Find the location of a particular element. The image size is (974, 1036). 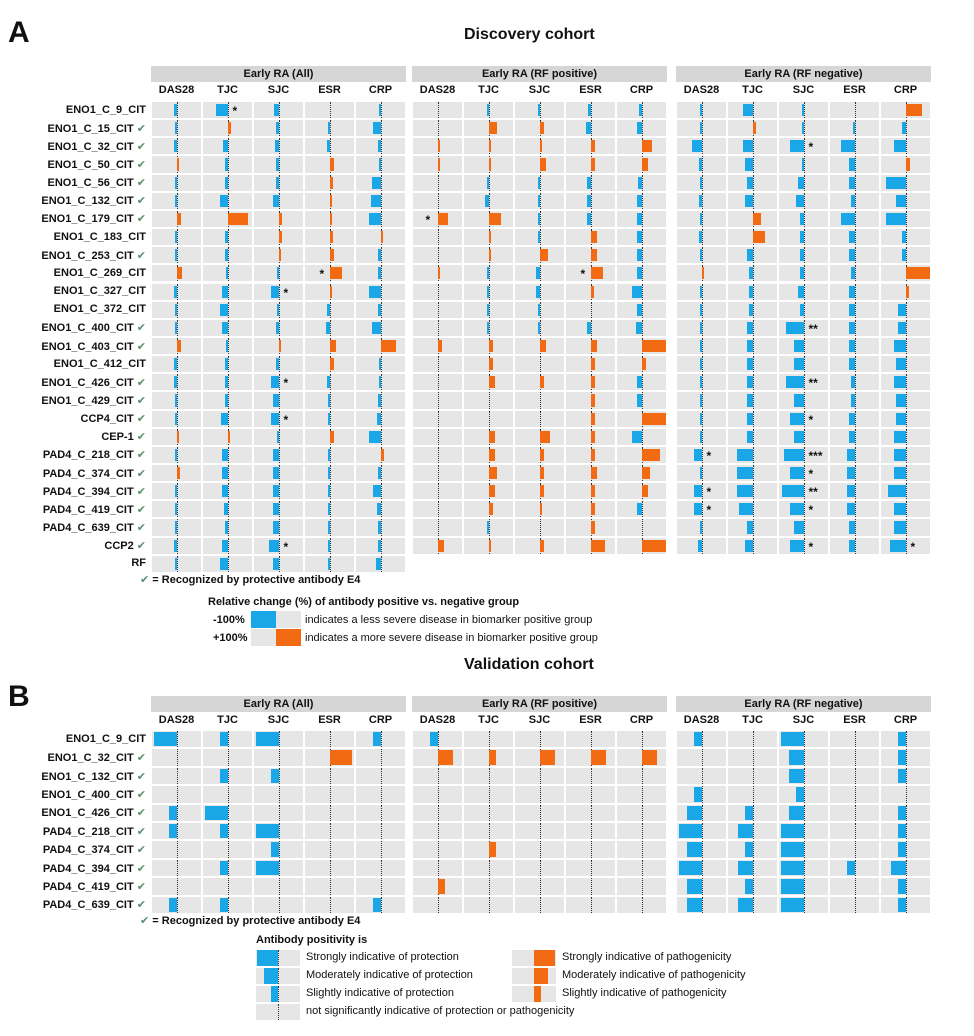

legend-b-text: Strongly indicative of protection is located at coordinates (382, 957).